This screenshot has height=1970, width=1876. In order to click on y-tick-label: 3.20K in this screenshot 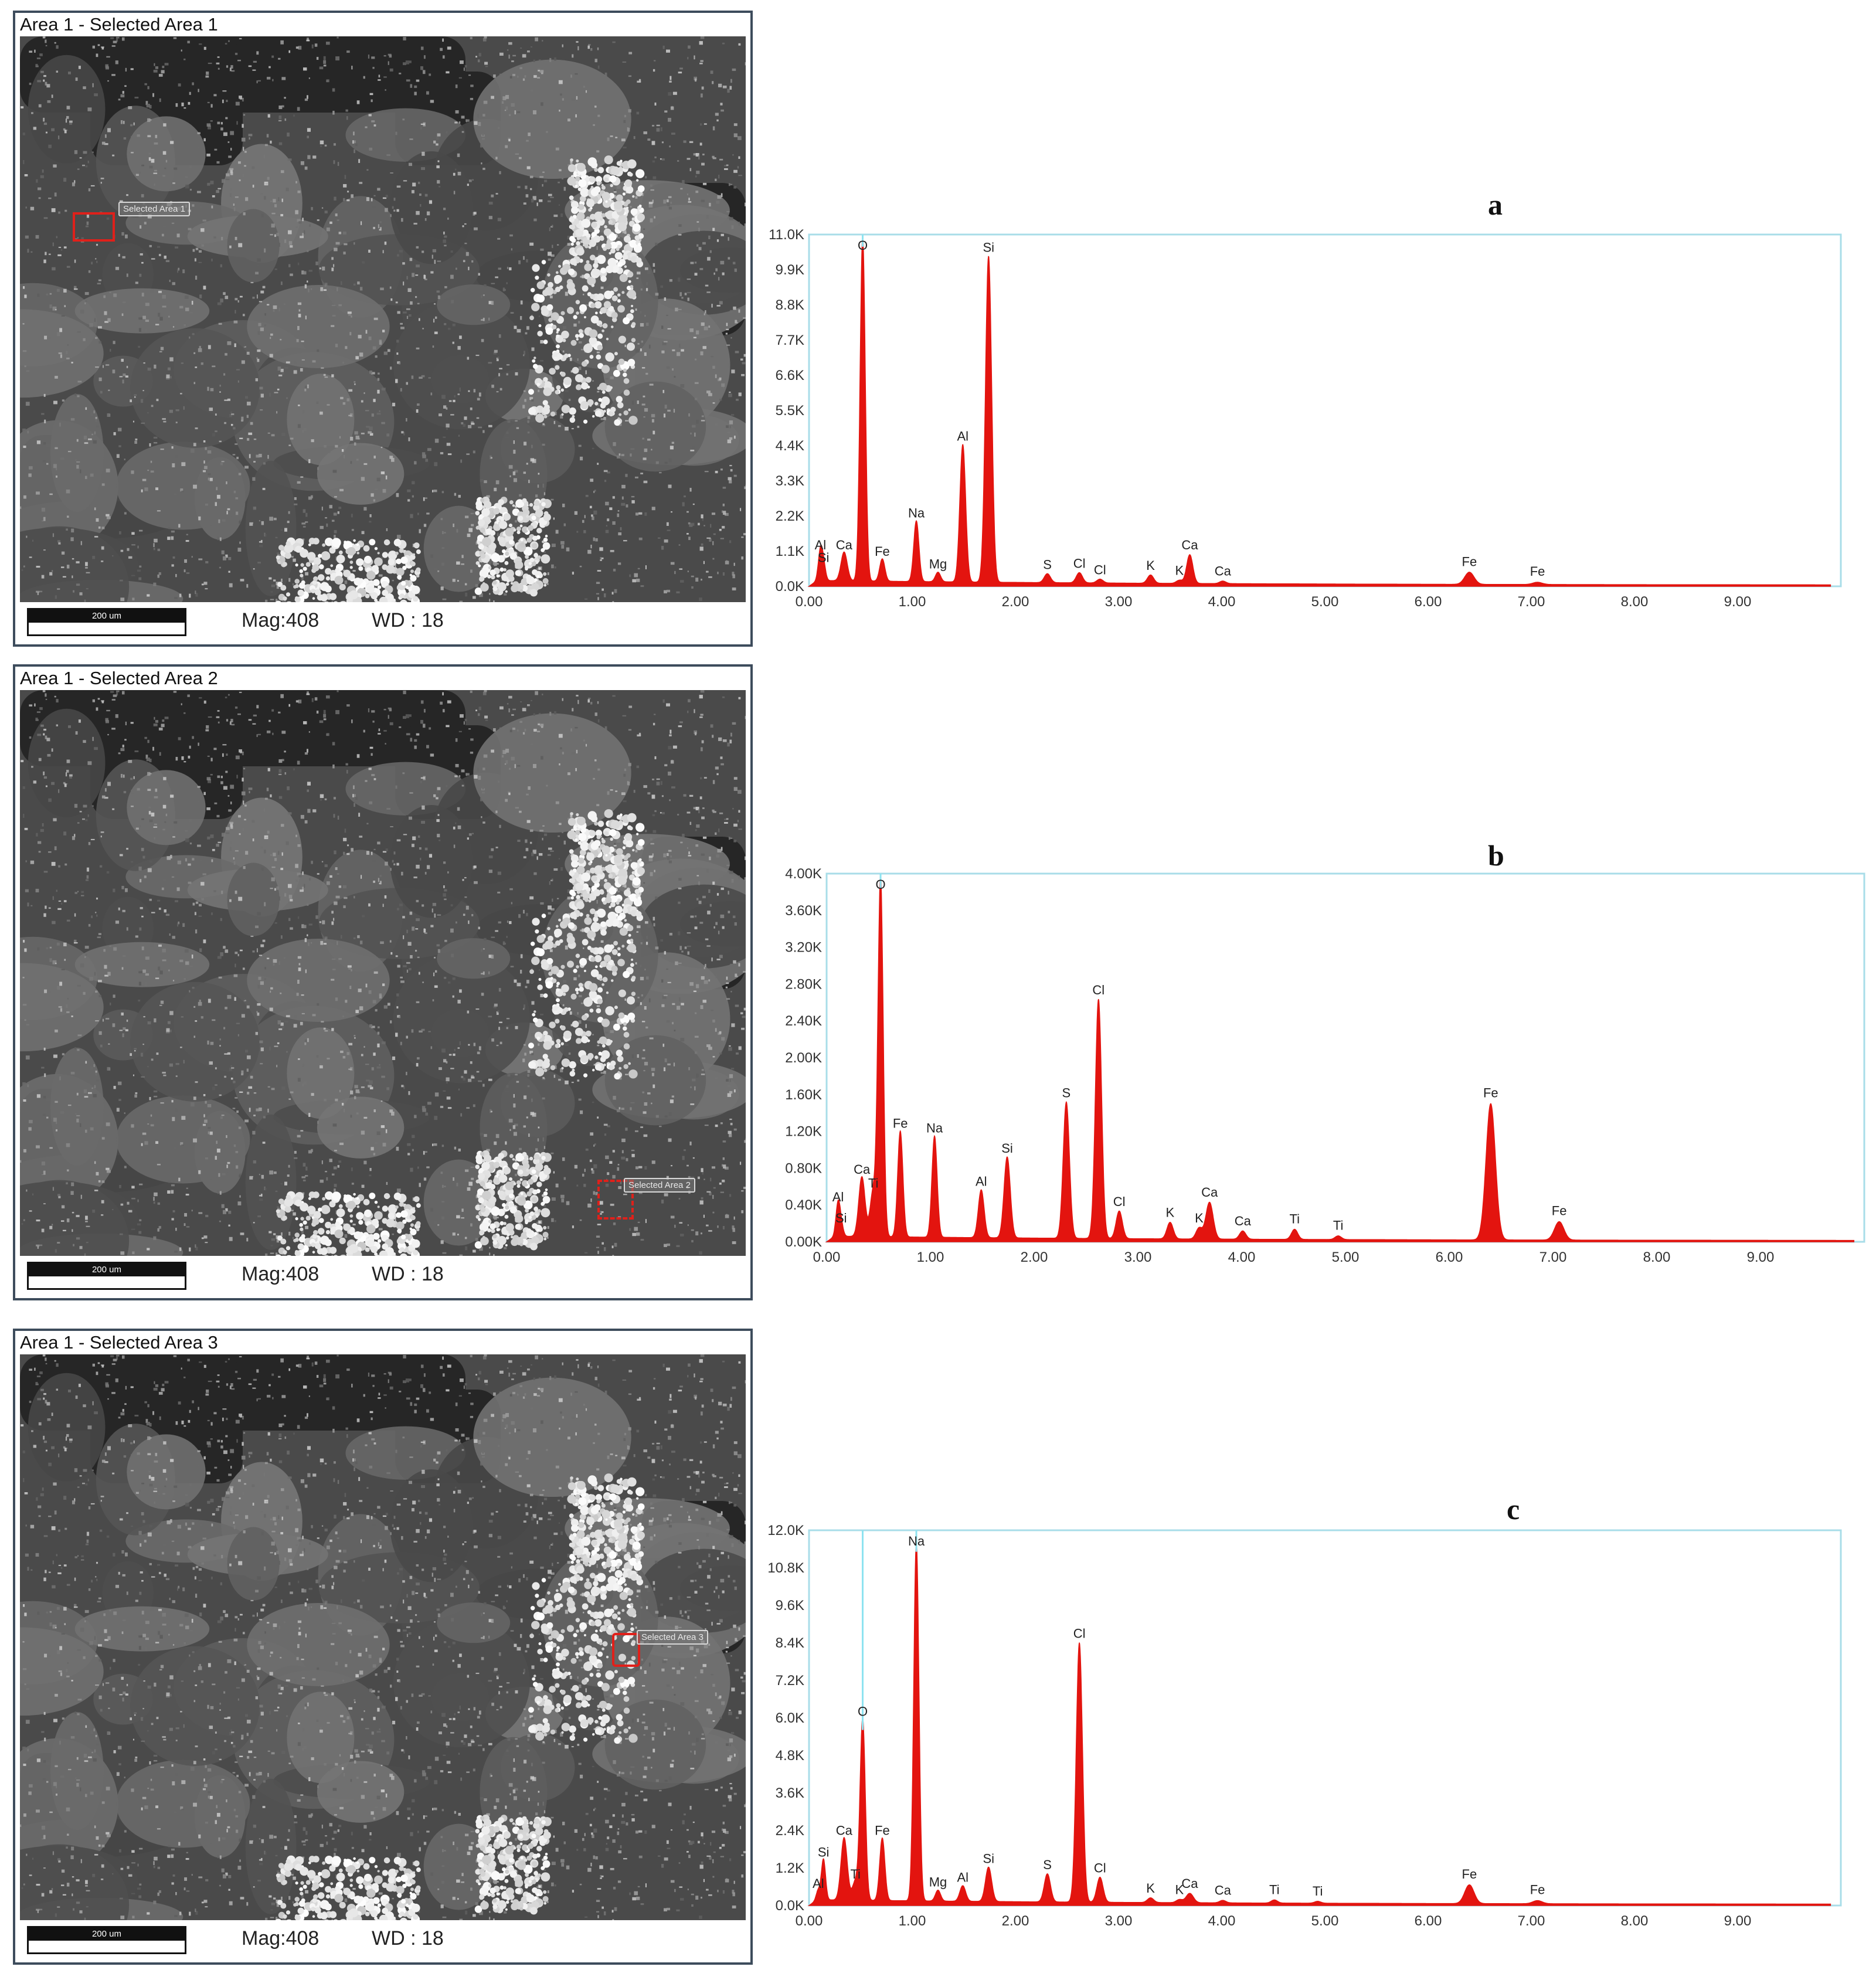, I will do `click(803, 948)`.